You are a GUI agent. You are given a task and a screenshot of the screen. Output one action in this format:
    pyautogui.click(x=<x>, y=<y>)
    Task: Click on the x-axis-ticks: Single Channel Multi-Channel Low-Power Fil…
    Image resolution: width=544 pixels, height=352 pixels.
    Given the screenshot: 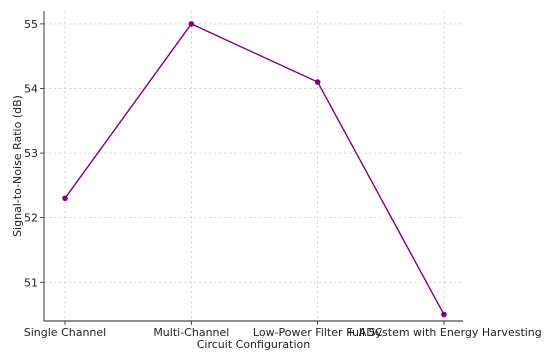 What is the action you would take?
    pyautogui.click(x=283, y=330)
    